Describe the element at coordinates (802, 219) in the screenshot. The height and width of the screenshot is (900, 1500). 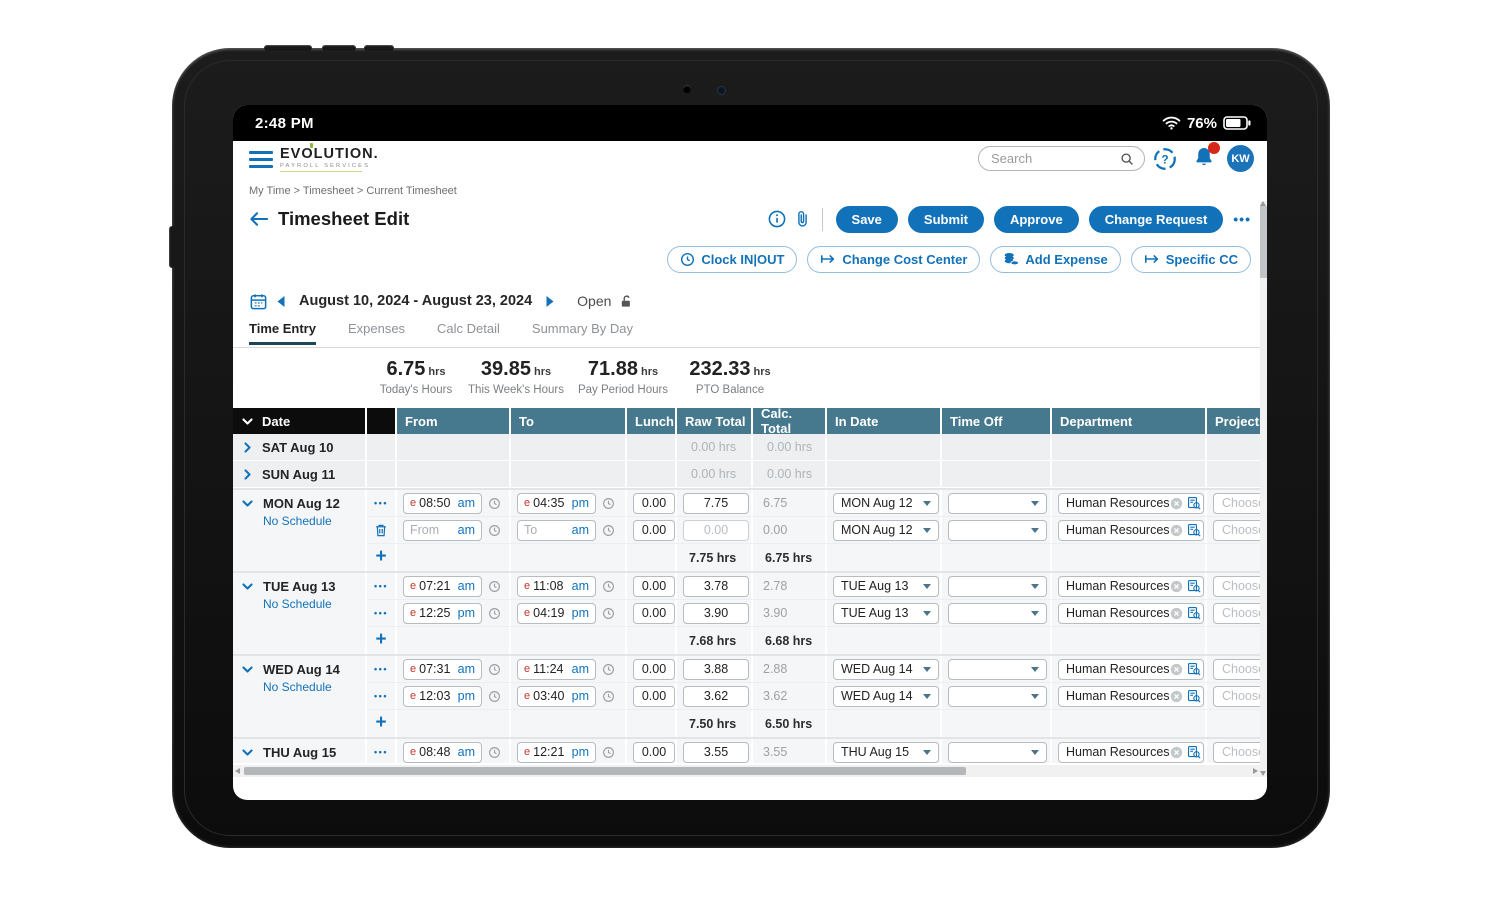
I see `attachment-icon` at that location.